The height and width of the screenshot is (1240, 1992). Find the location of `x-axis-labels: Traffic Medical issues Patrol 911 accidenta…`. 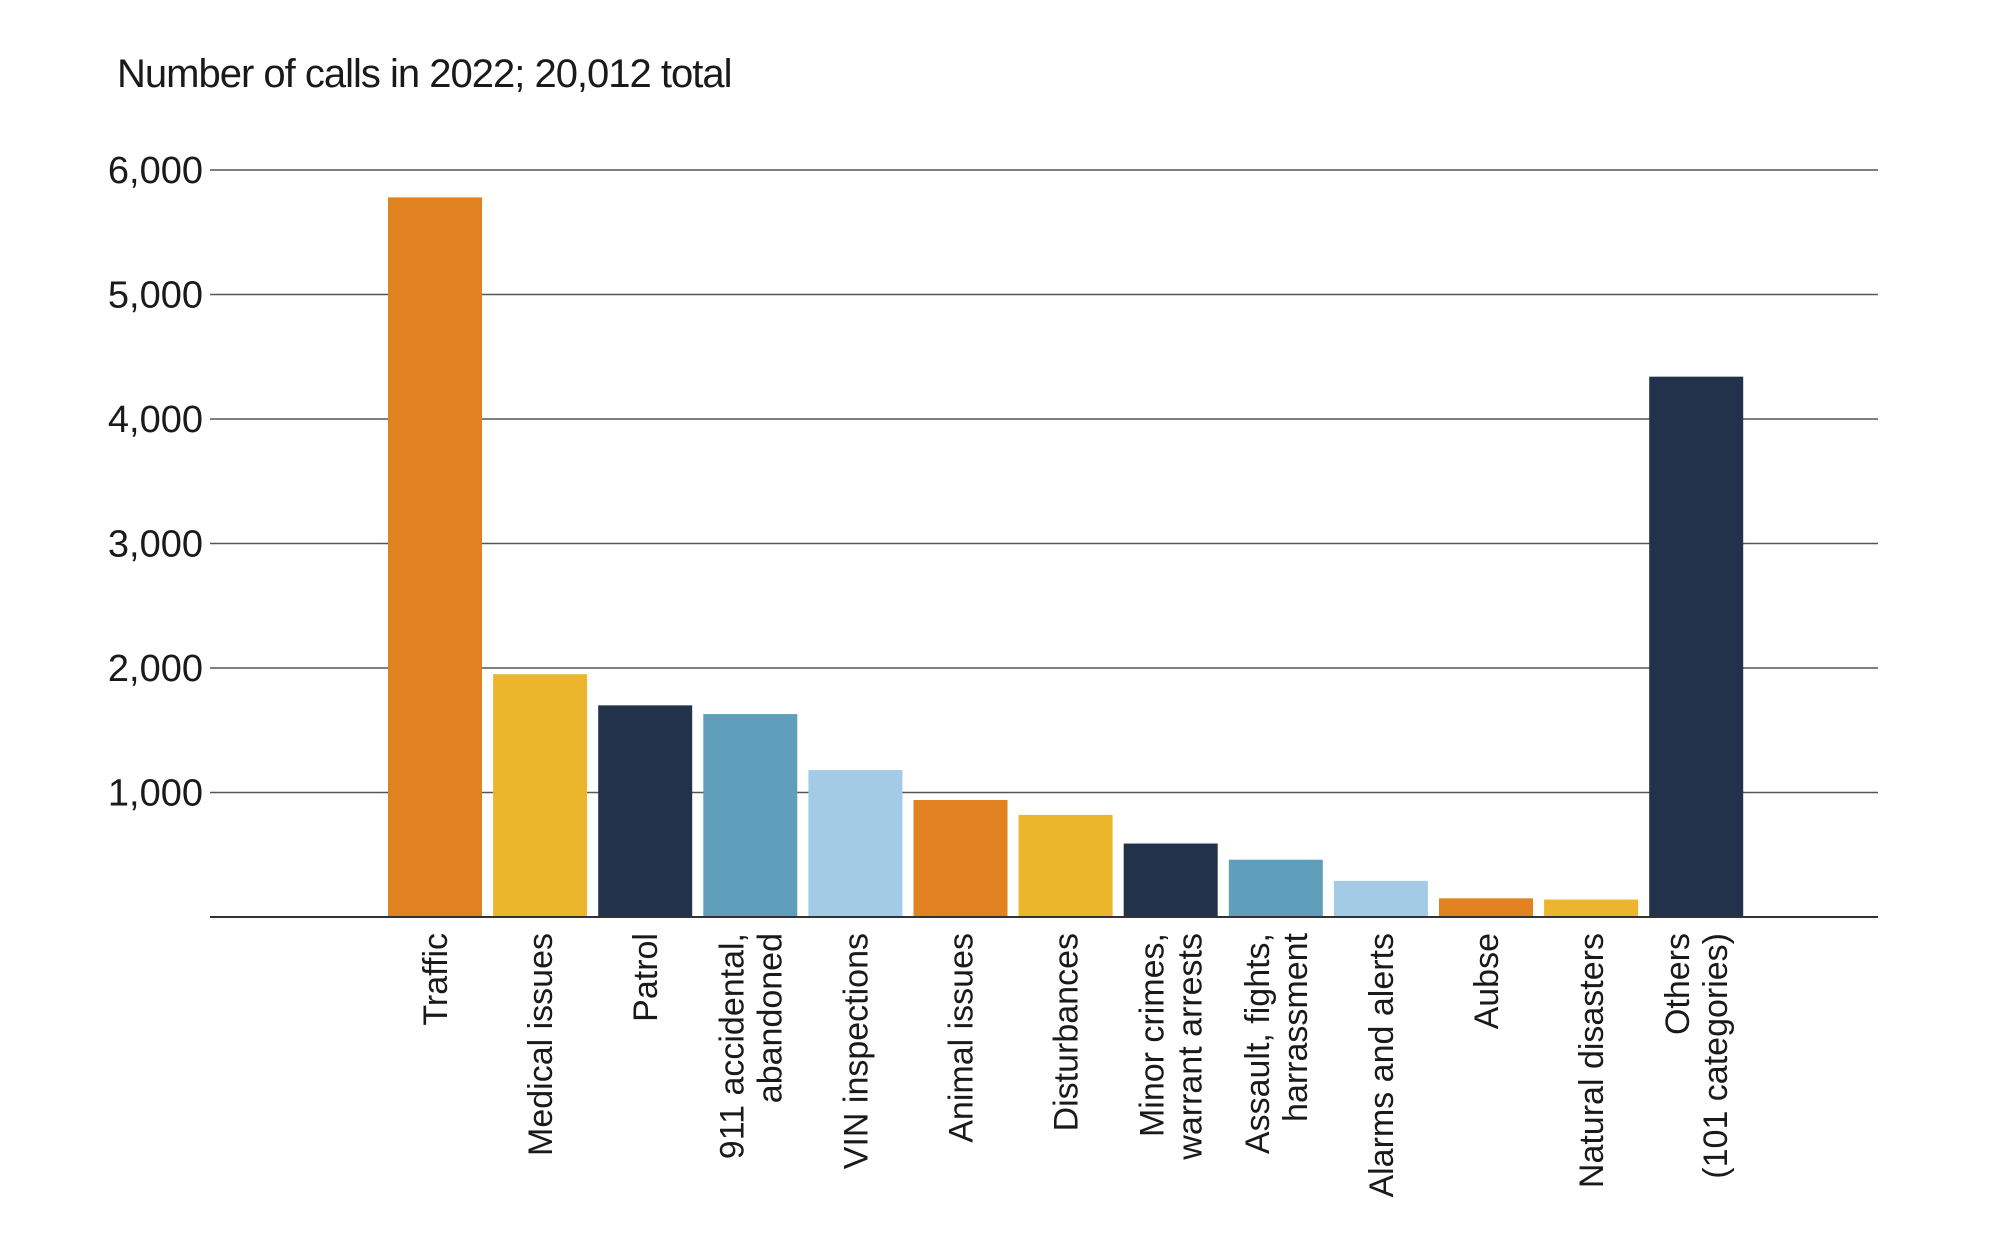

x-axis-labels: Traffic Medical issues Patrol 911 accidenta… is located at coordinates (1076, 1064).